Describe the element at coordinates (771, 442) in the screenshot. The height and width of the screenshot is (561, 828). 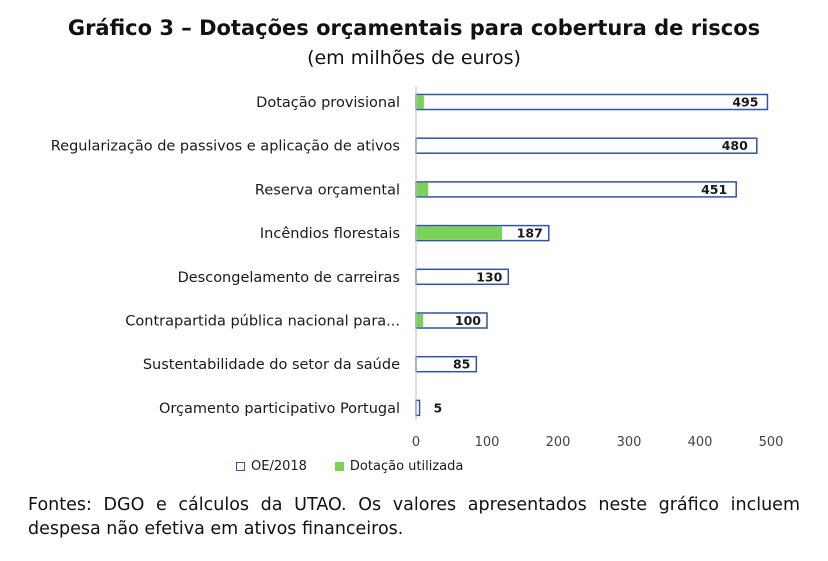
I see `x-tick-label: 500` at that location.